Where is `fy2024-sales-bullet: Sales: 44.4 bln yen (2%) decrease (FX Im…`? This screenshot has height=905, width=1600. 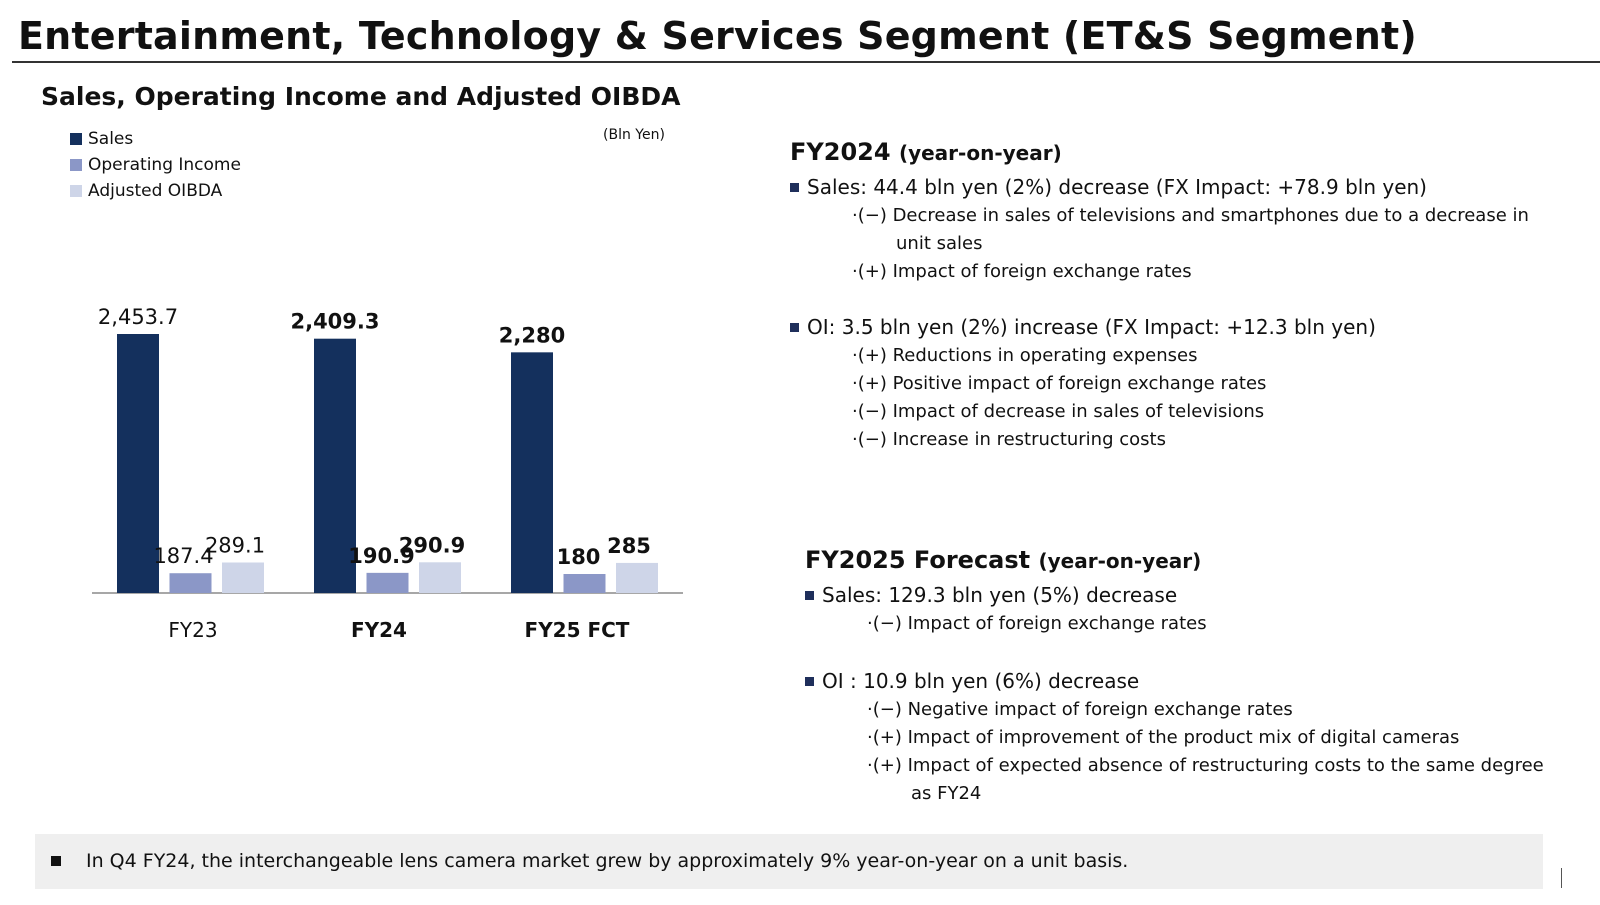
fy2024-sales-bullet: Sales: 44.4 bln yen (2%) decrease (FX Im… is located at coordinates (1159, 187).